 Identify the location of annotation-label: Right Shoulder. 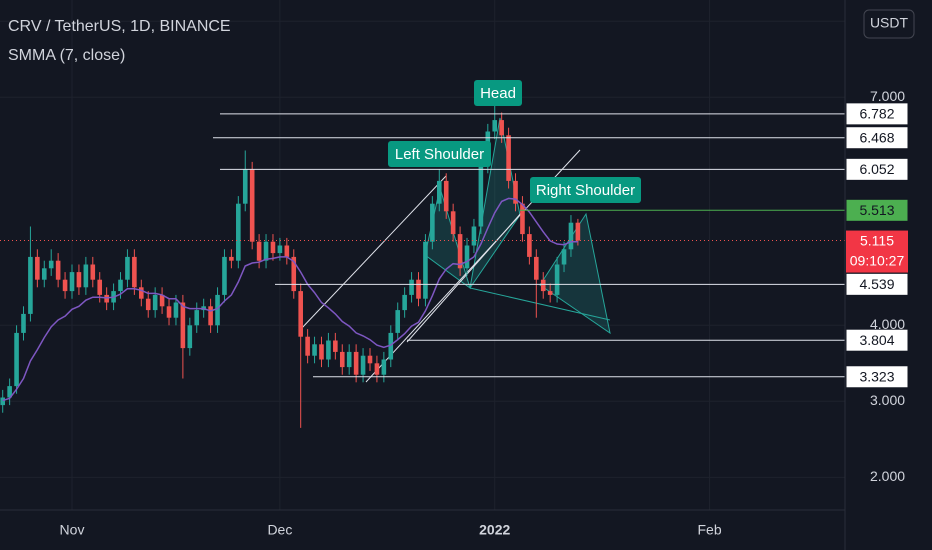
(585, 190).